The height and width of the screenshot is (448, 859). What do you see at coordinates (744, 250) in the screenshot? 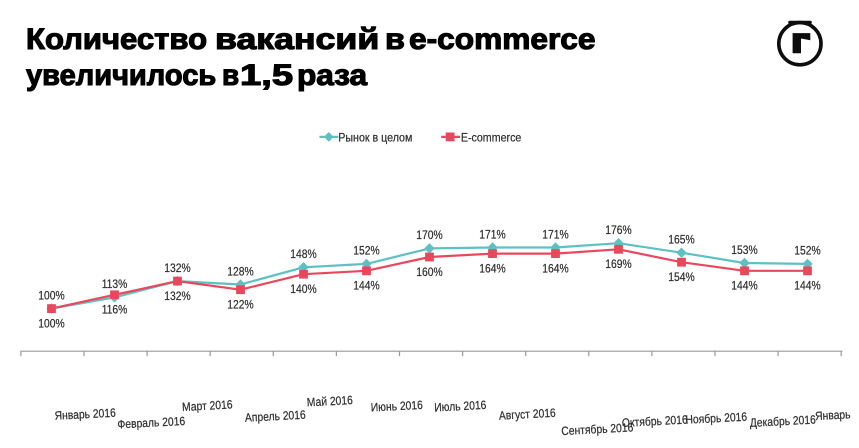
I see `svg-text: 153%` at bounding box center [744, 250].